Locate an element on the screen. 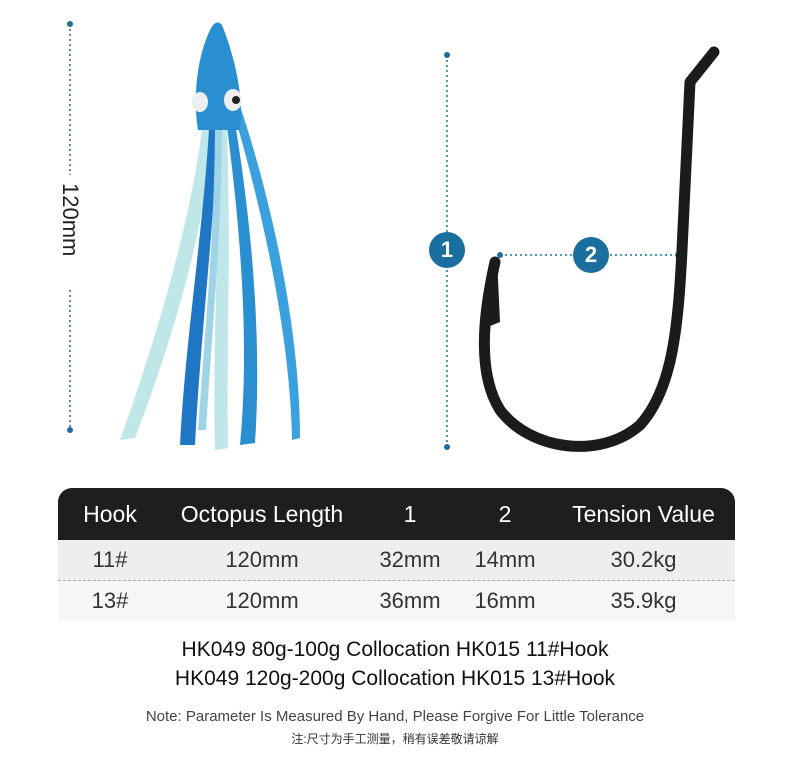  marker-2-badge: 2 is located at coordinates (591, 255).